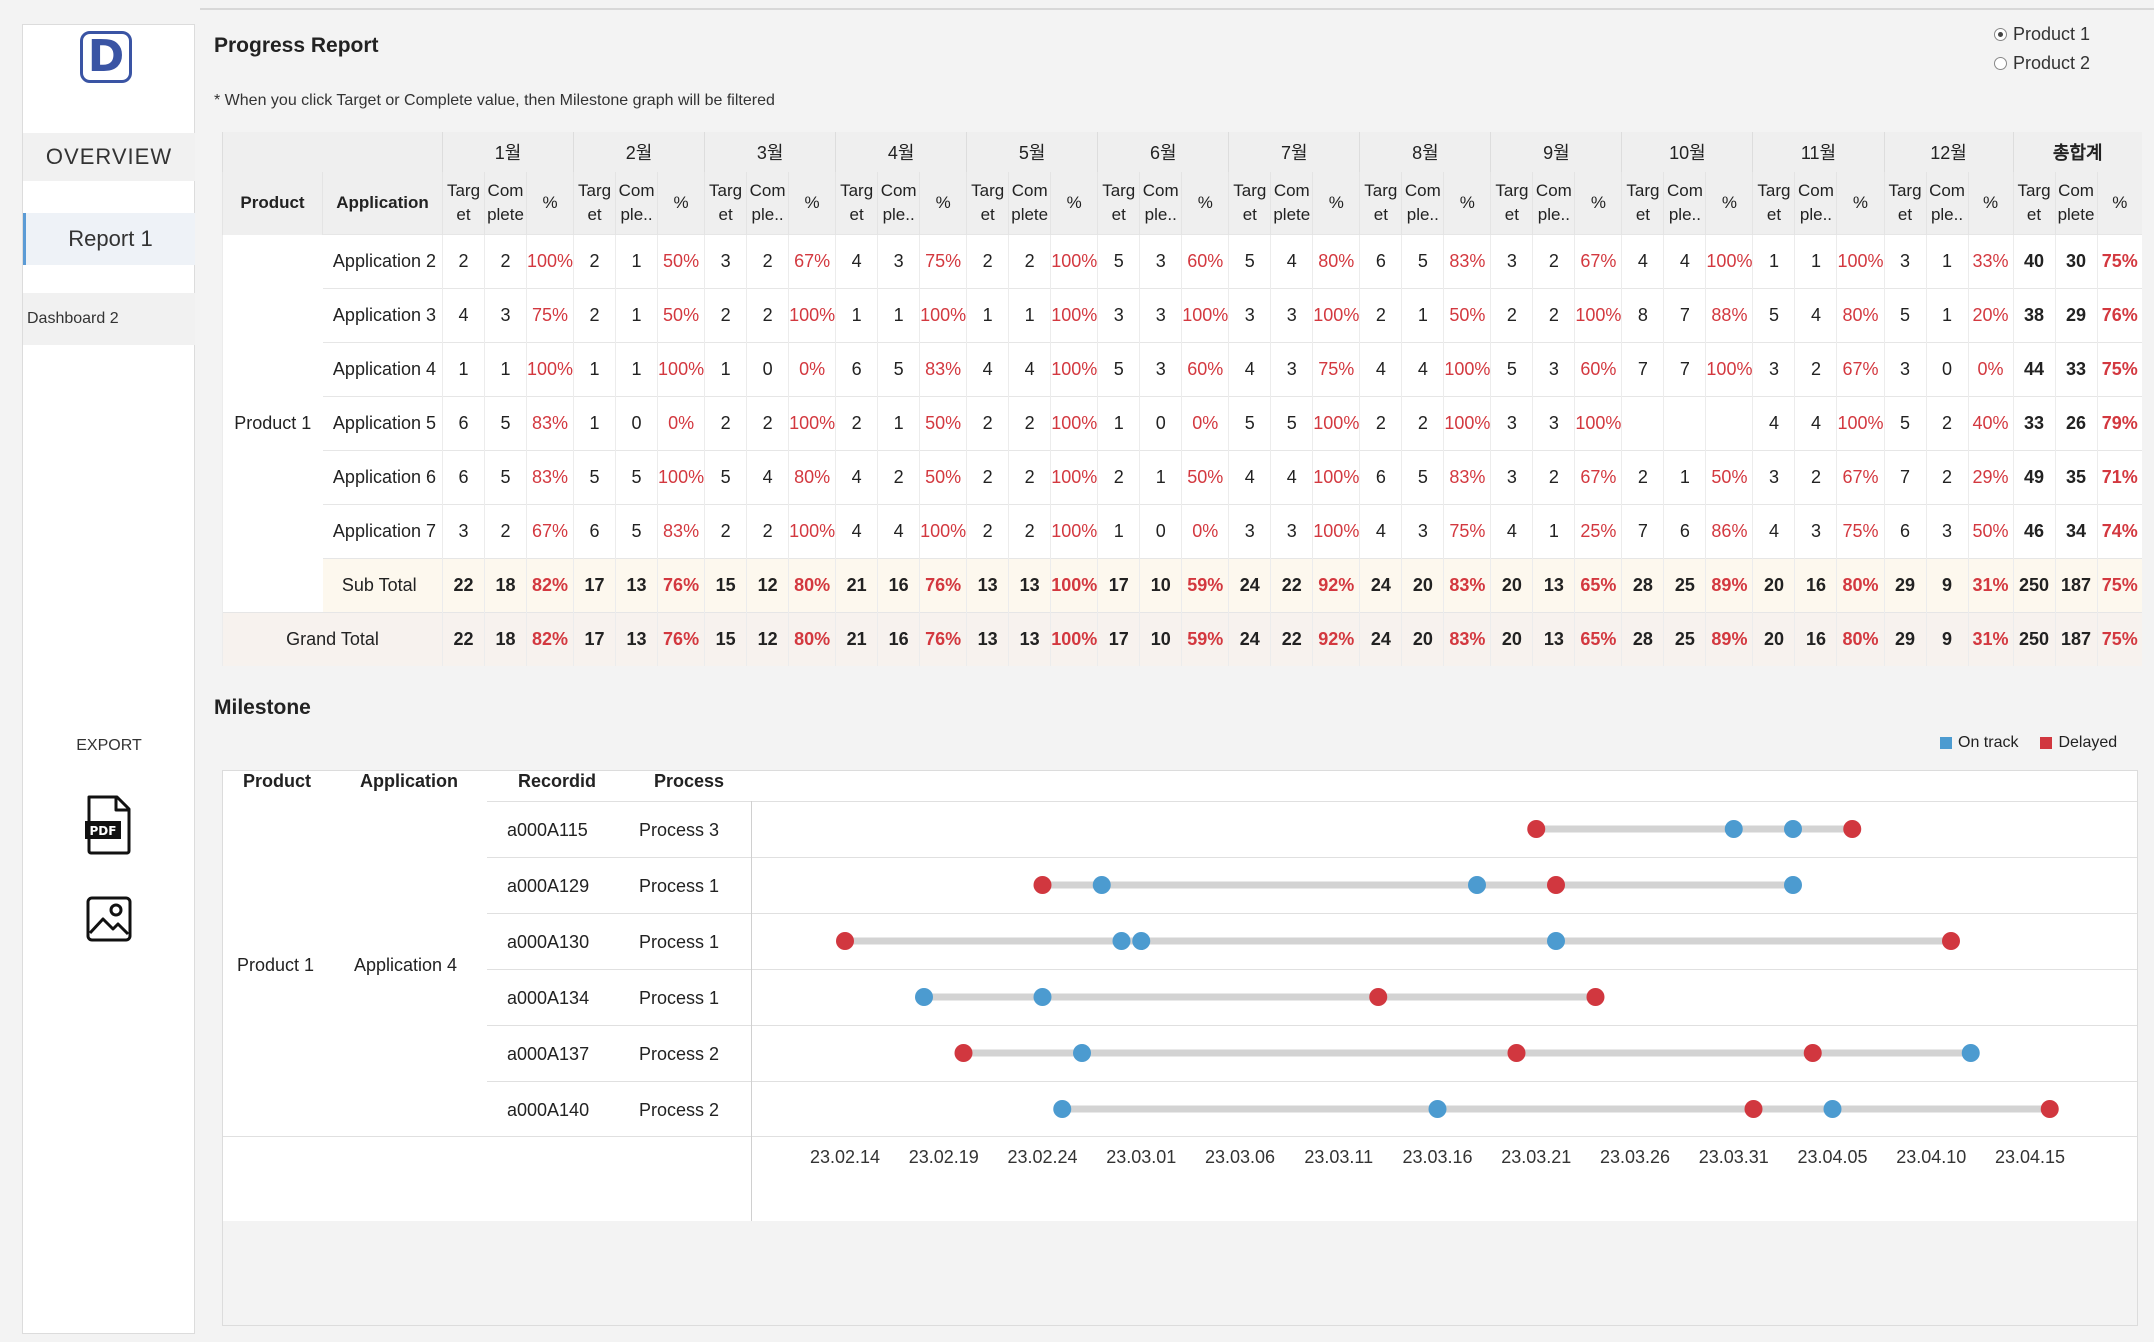 This screenshot has height=1342, width=2154. Describe the element at coordinates (2034, 477) in the screenshot. I see `target-cell: 49` at that location.